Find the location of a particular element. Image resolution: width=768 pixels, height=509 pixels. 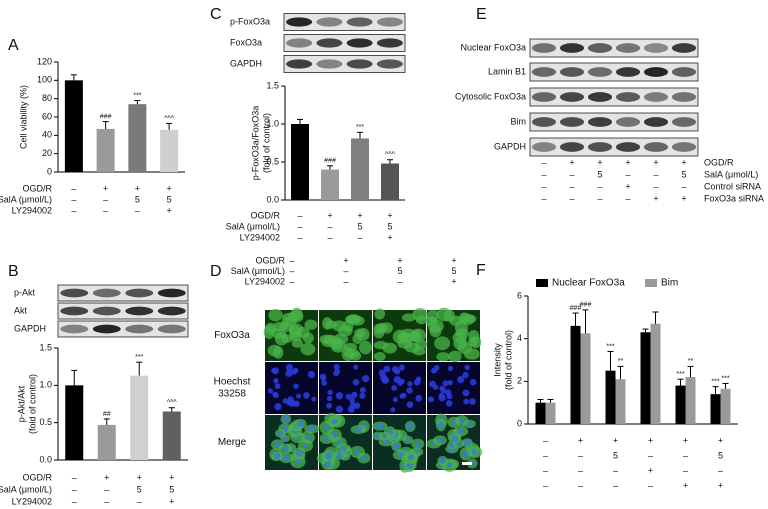

y-tick-label: 100 is located at coordinates (44, 80).